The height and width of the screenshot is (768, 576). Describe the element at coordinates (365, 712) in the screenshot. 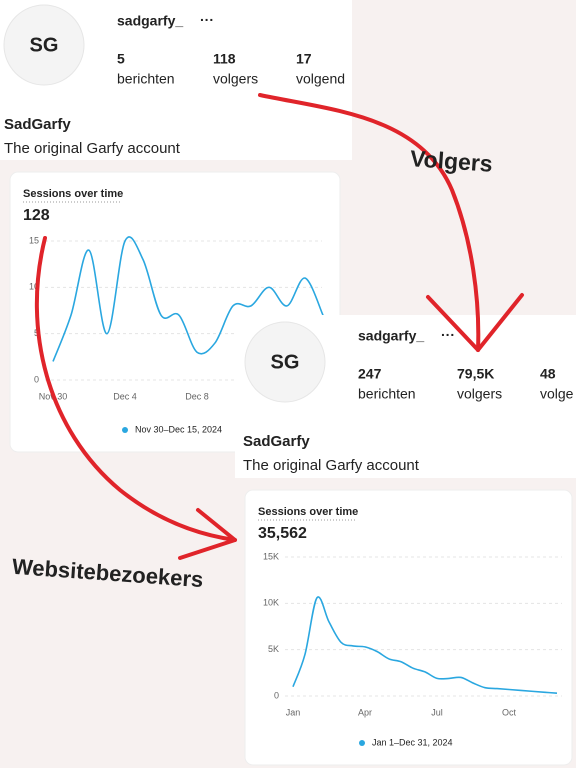

I see `x-tick-label: Apr` at that location.